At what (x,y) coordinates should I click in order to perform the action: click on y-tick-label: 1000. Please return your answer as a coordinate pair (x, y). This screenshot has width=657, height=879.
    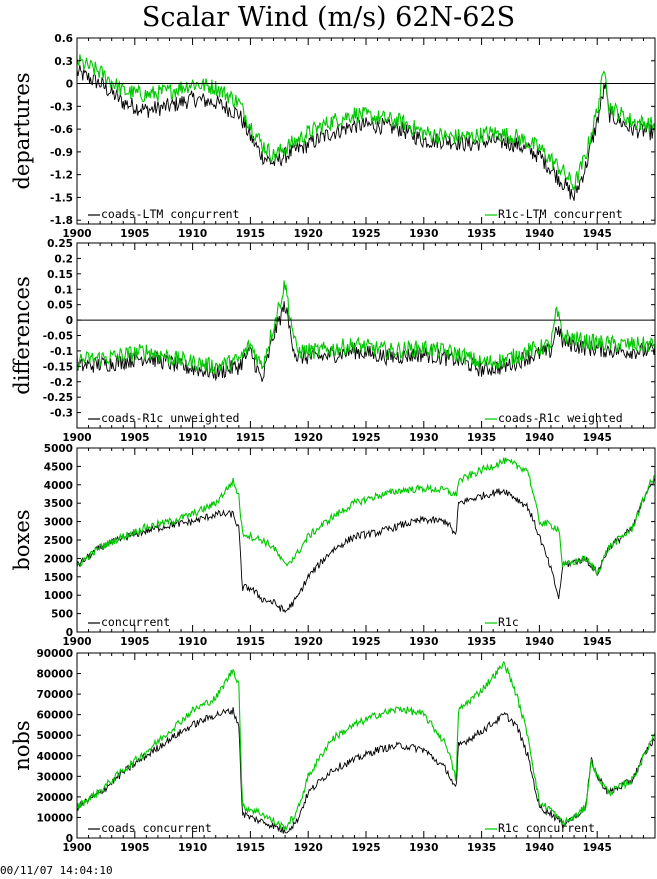
    Looking at the image, I should click on (58, 596).